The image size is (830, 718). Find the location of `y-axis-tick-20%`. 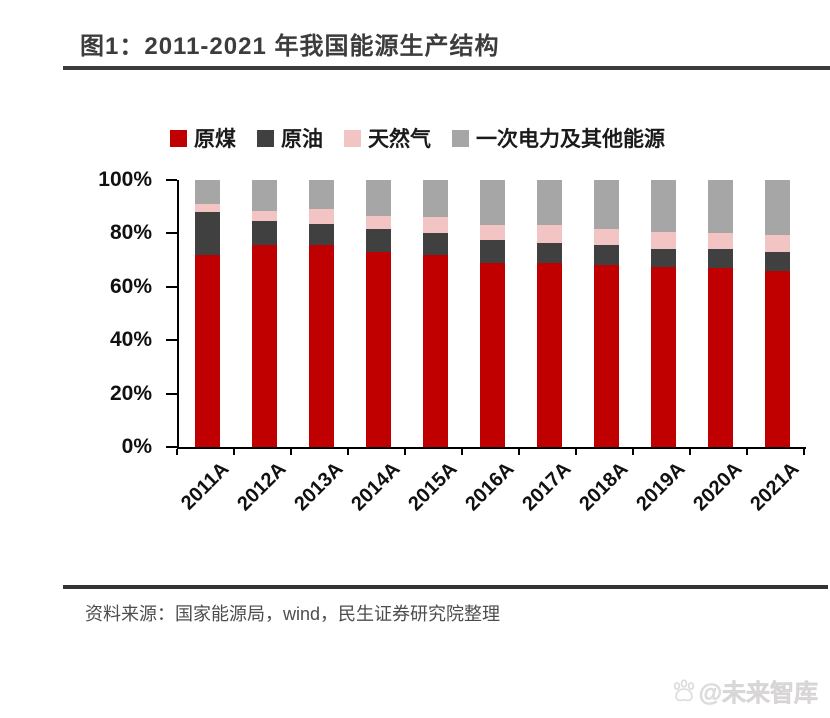

y-axis-tick-20% is located at coordinates (171, 393).